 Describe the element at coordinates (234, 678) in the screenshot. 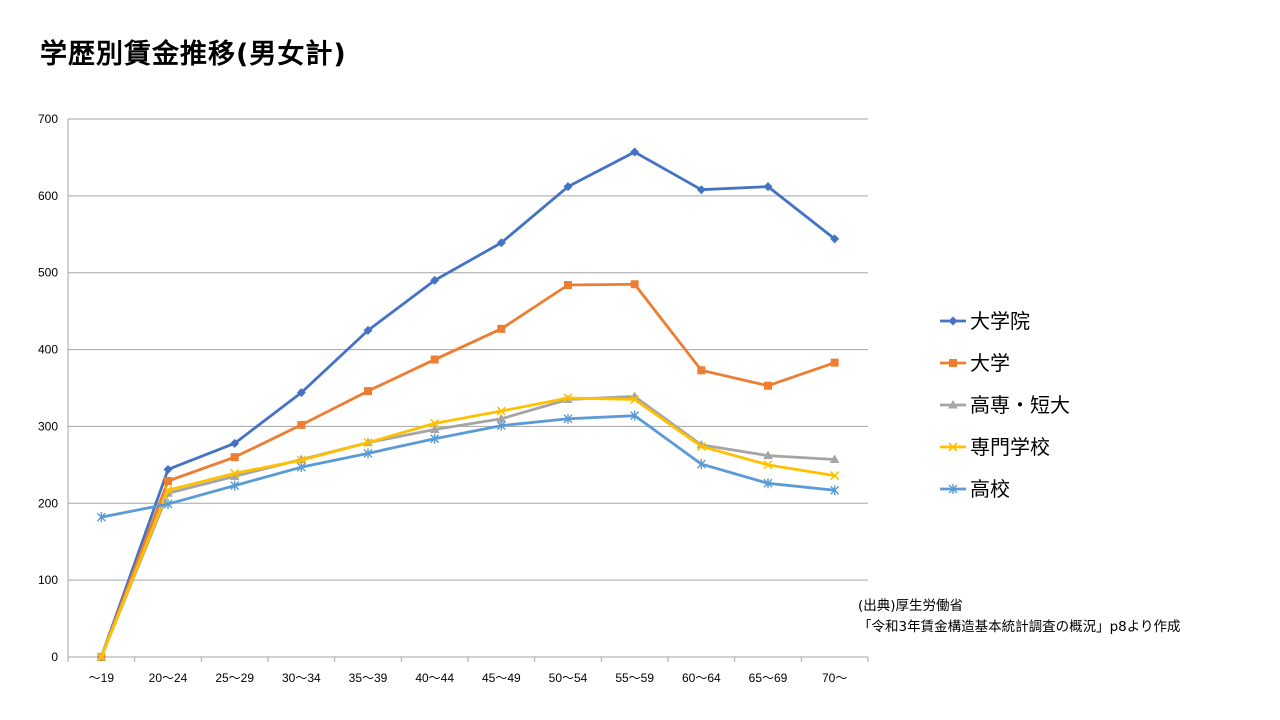

I see `x-tick-label-2: 25～29` at that location.